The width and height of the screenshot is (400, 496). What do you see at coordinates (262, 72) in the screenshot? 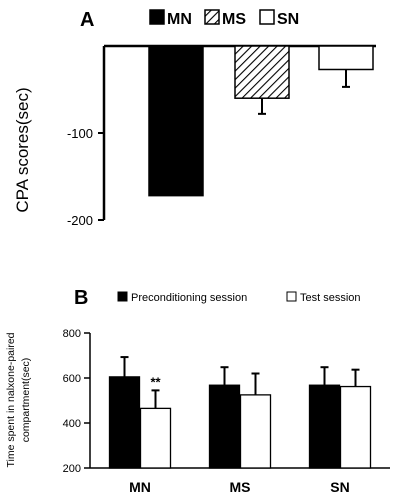
I see `panel-a-bar-ms` at bounding box center [262, 72].